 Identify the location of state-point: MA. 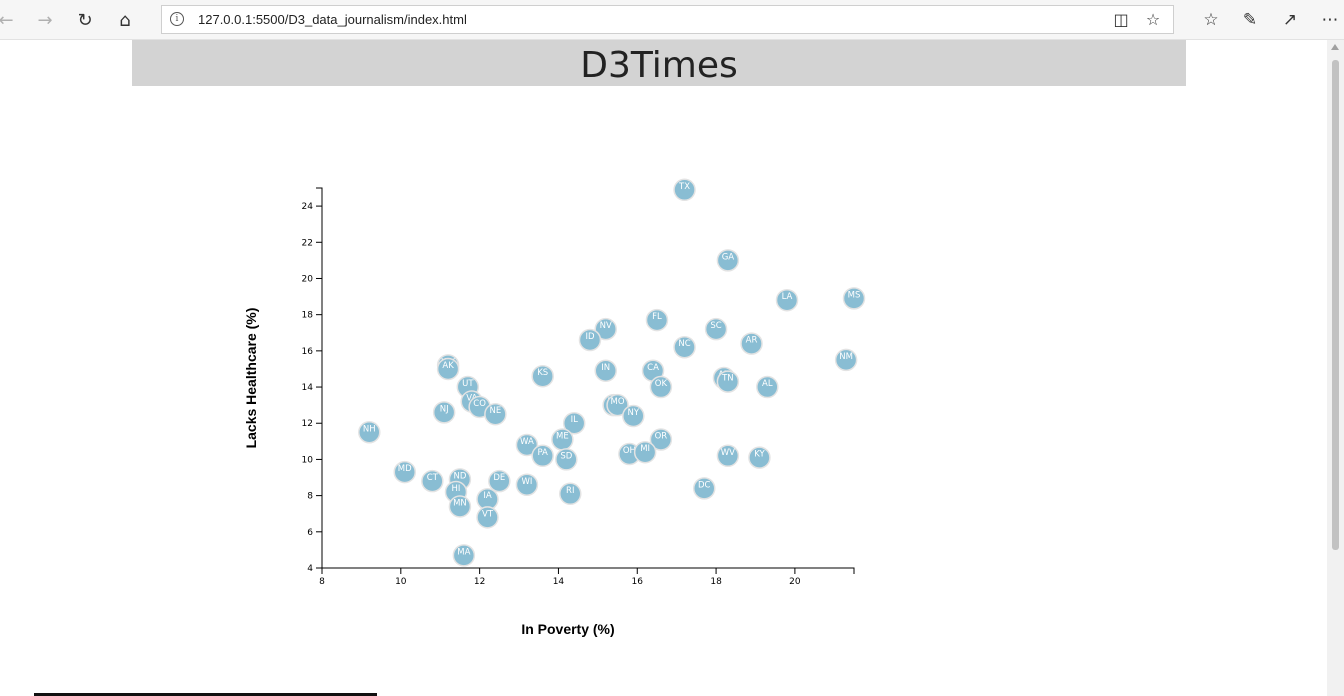
(464, 555).